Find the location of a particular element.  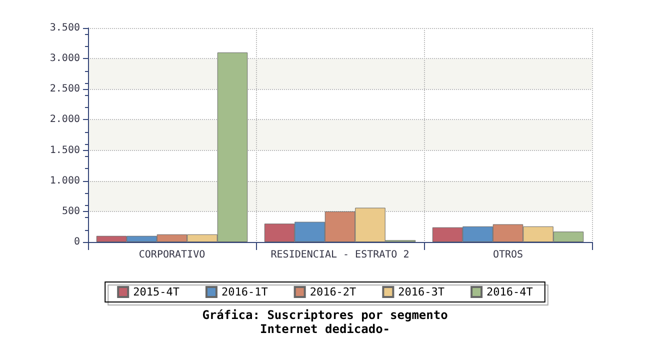

y-tick-label: 1.000 is located at coordinates (65, 180).